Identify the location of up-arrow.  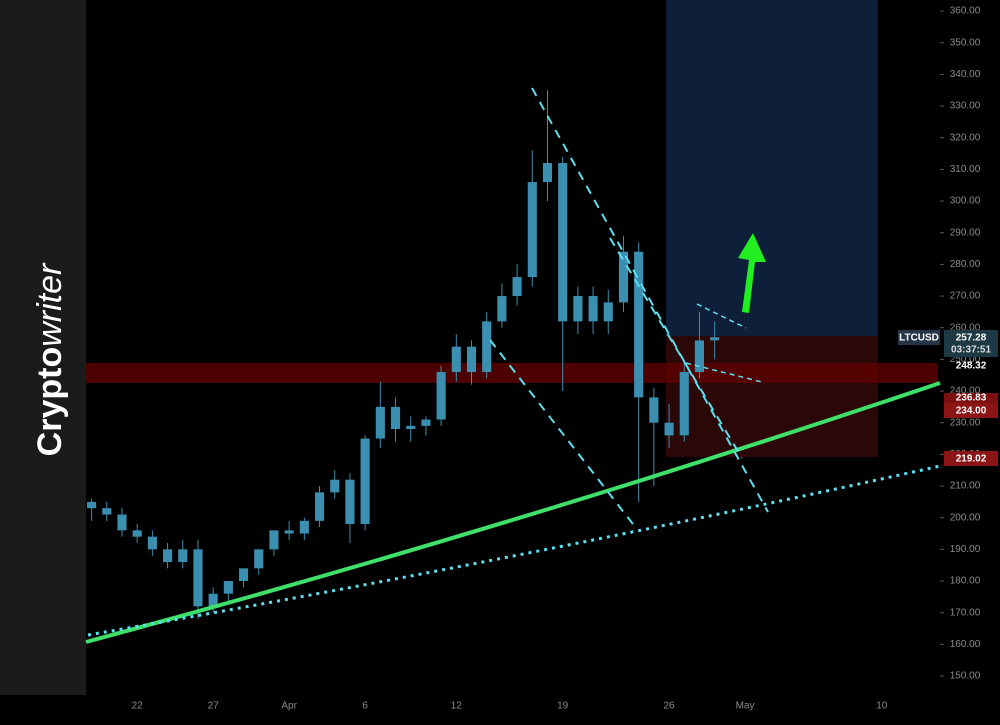
(752, 273).